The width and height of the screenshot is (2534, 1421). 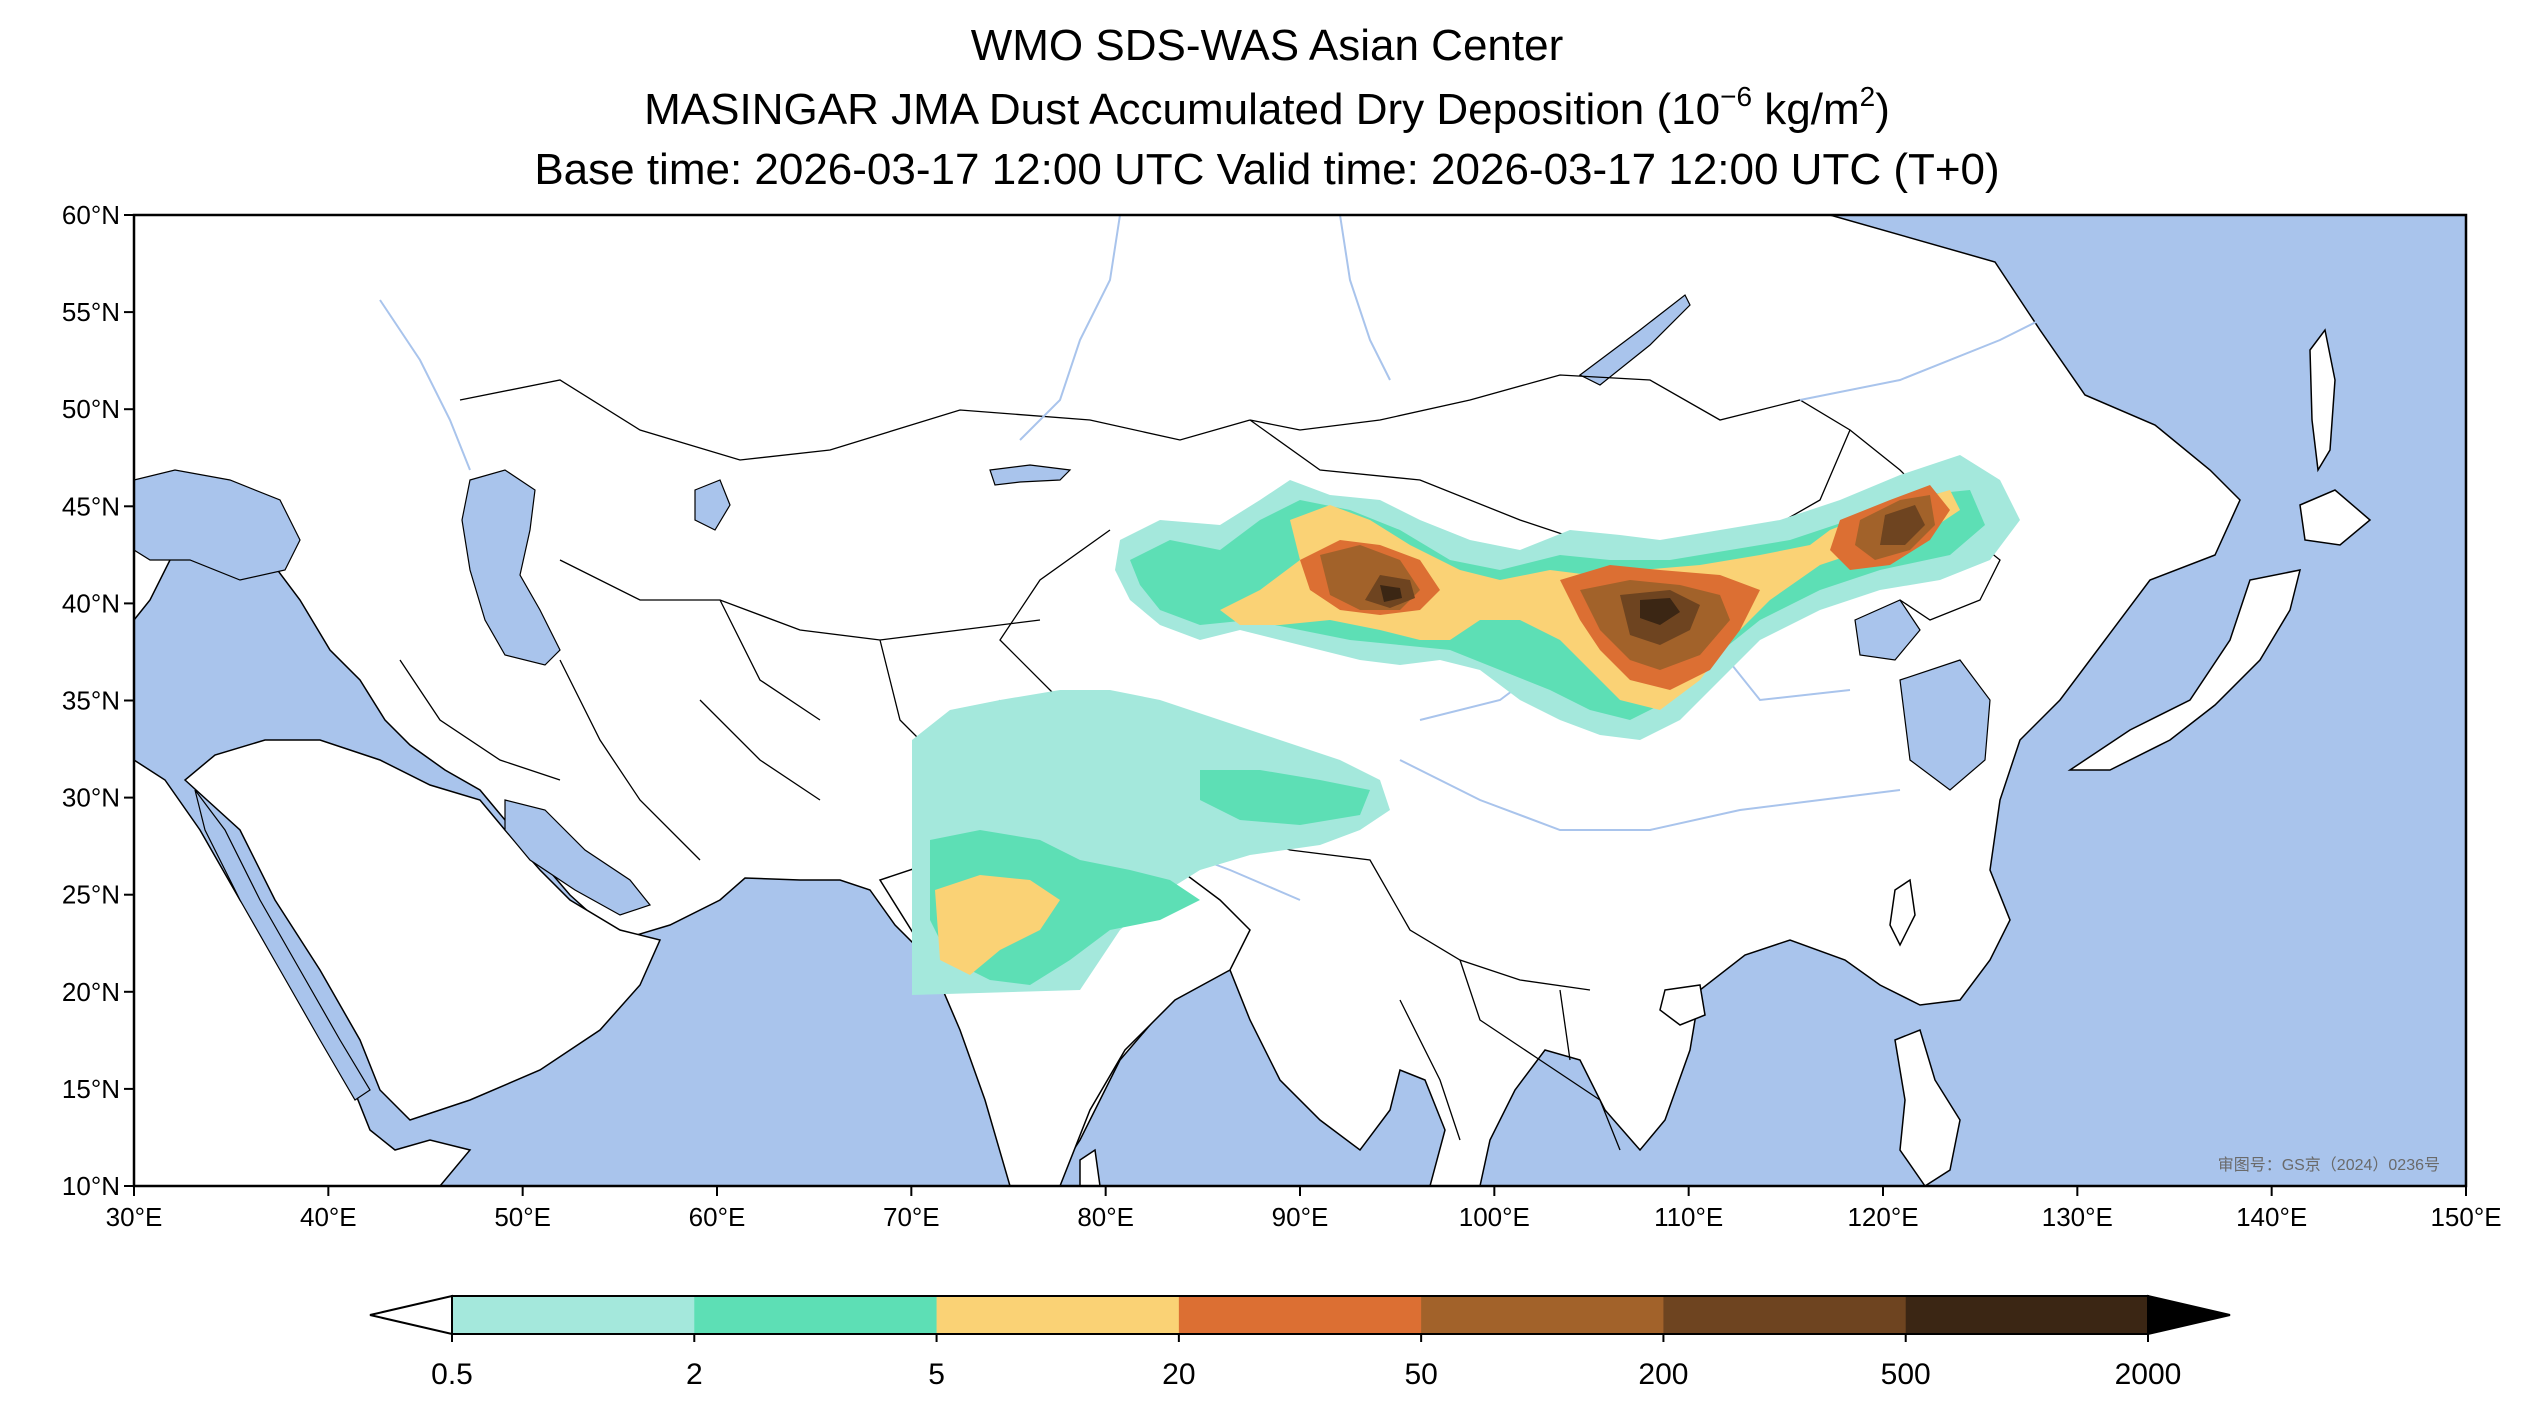 I want to click on lat-tick-label: 10°N, so click(x=91, y=1186).